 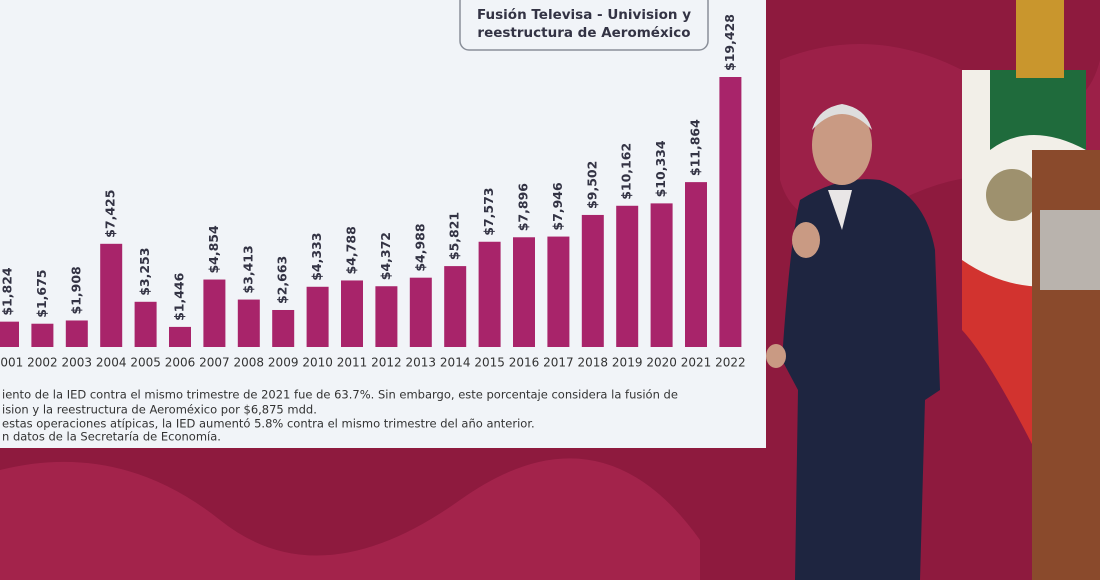 What do you see at coordinates (523, 207) in the screenshot?
I see `value-label: $7,896` at bounding box center [523, 207].